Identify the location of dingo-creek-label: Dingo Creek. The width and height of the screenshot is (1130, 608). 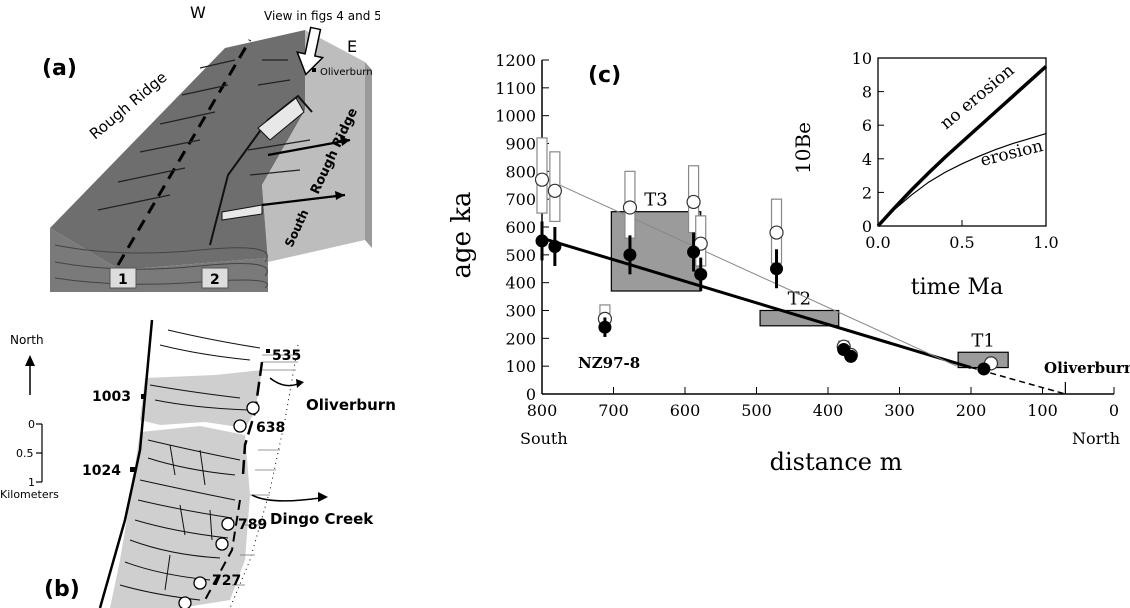
(322, 519).